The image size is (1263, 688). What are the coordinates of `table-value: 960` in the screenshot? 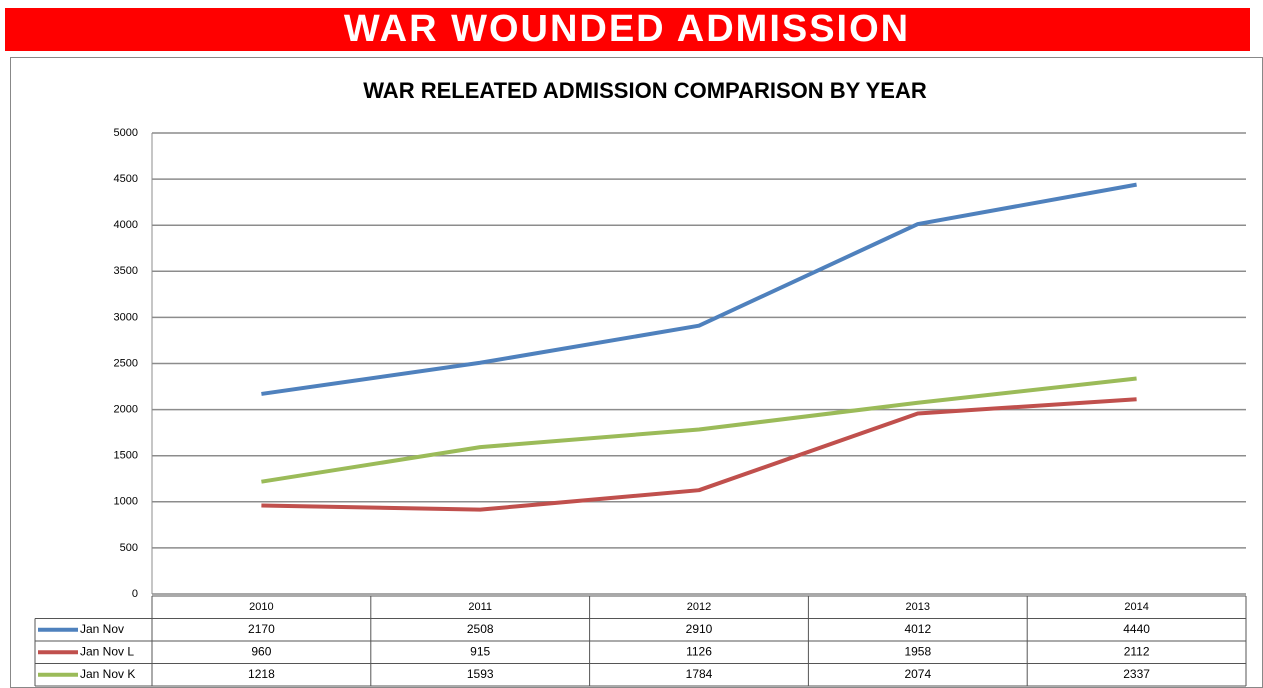 It's located at (261, 651).